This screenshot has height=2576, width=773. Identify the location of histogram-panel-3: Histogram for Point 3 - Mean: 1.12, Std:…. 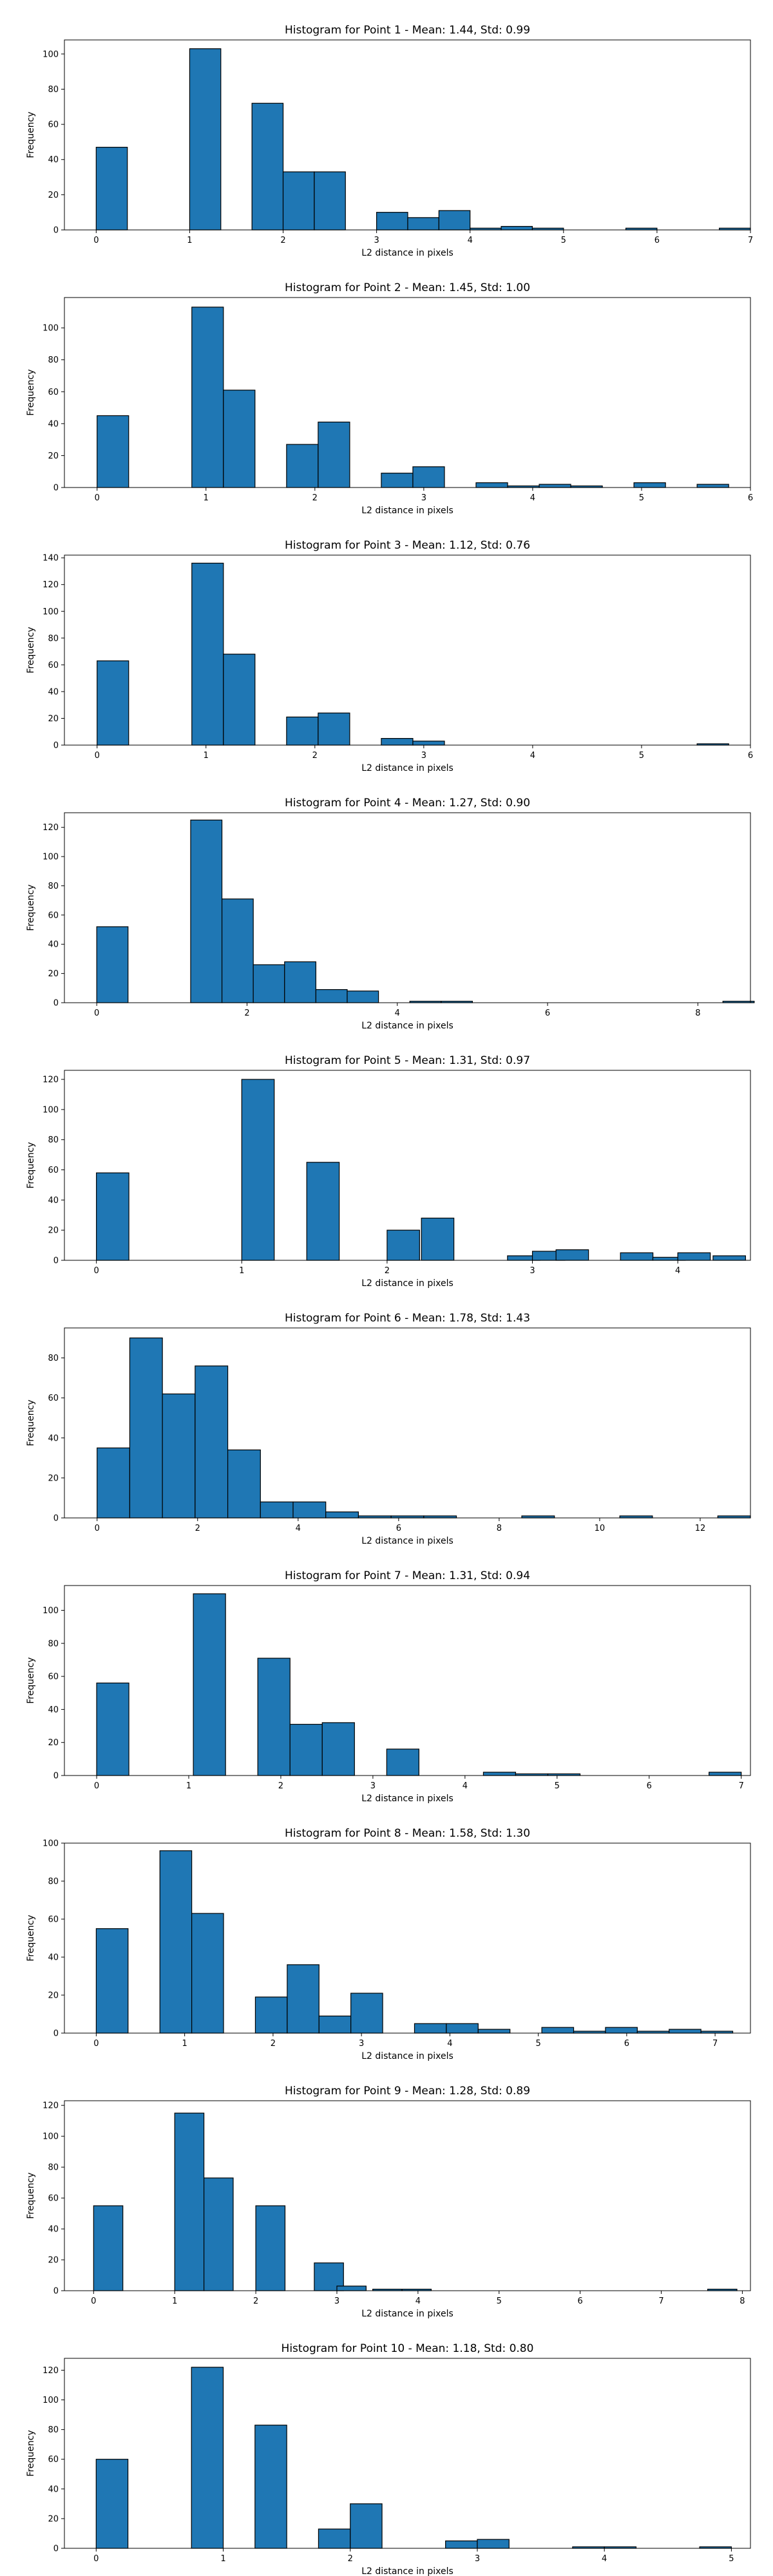
(389, 656).